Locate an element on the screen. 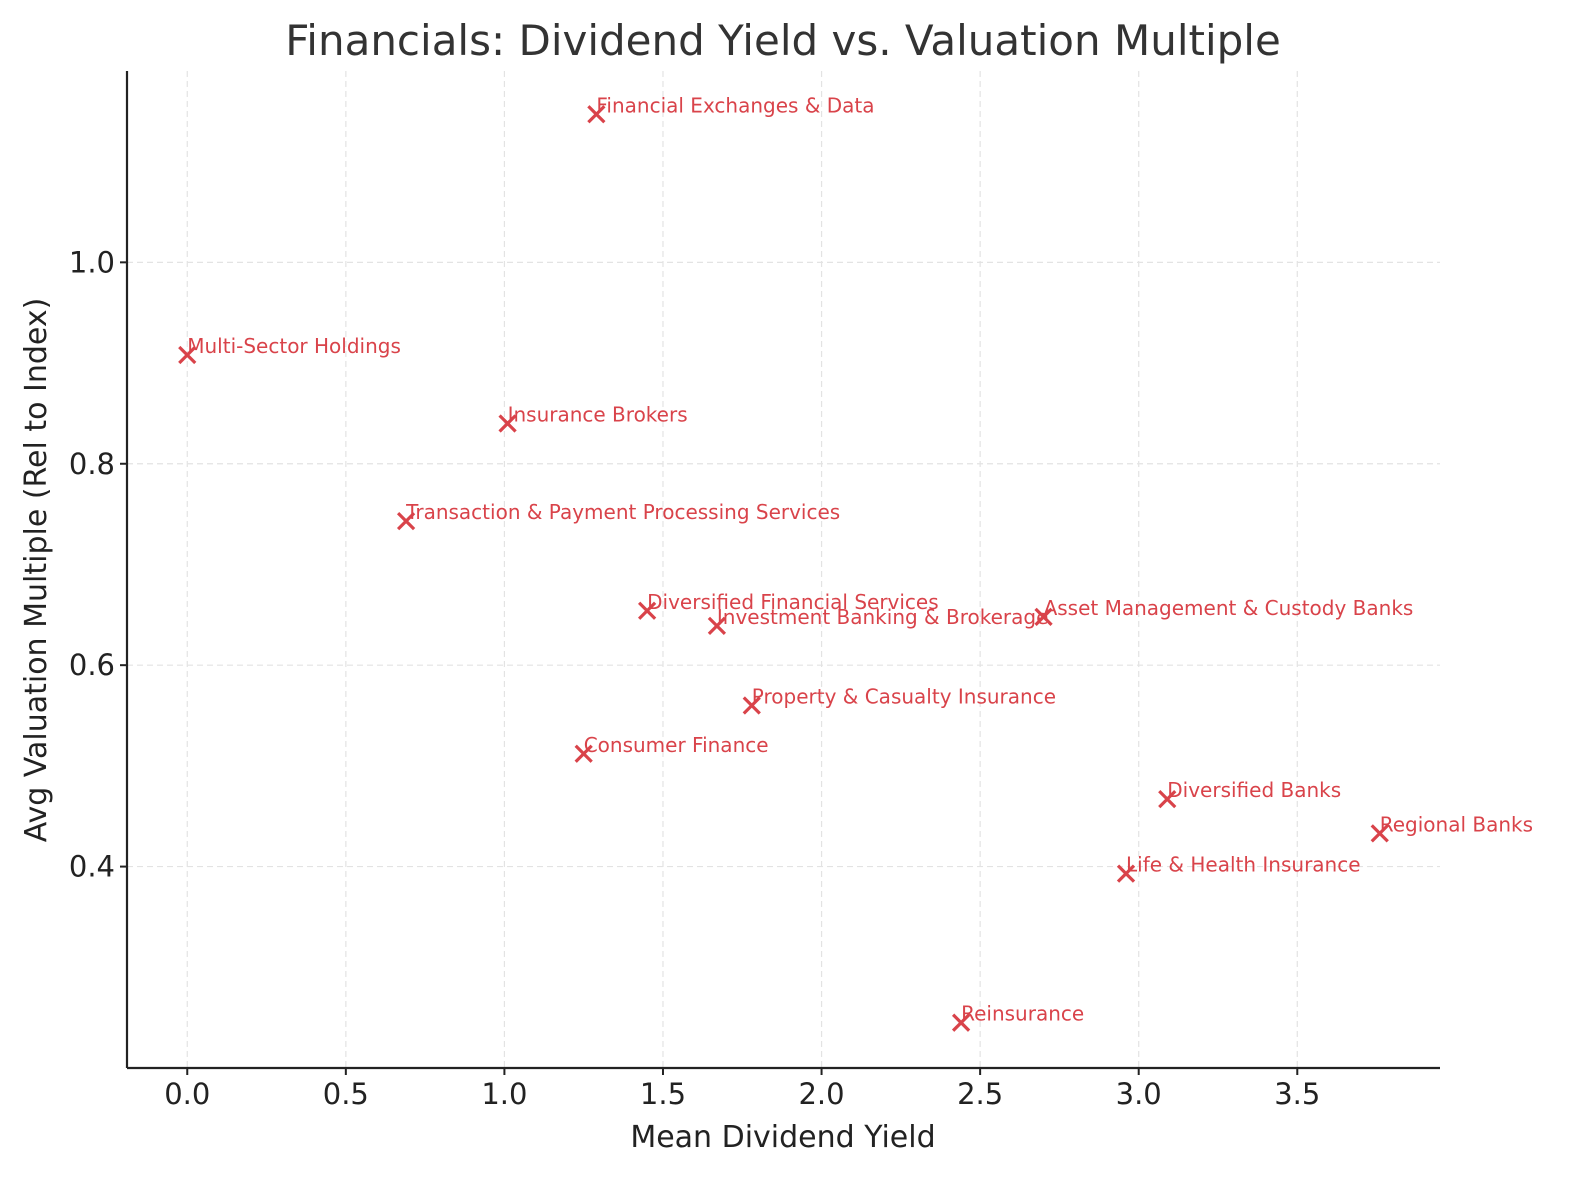 The width and height of the screenshot is (1576, 1180). data-point: Multi-Sector Holdings is located at coordinates (289, 349).